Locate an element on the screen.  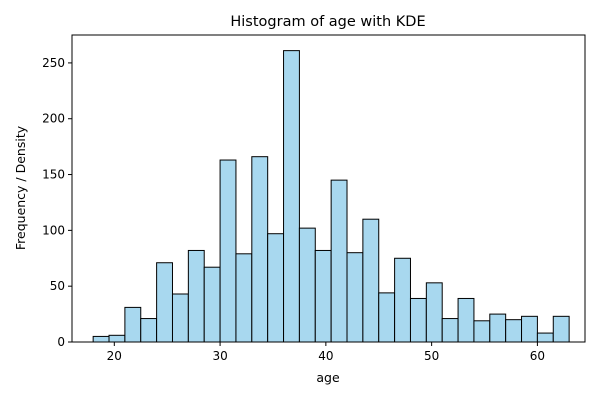
chart-title: Histogram of age with KDE is located at coordinates (327, 22).